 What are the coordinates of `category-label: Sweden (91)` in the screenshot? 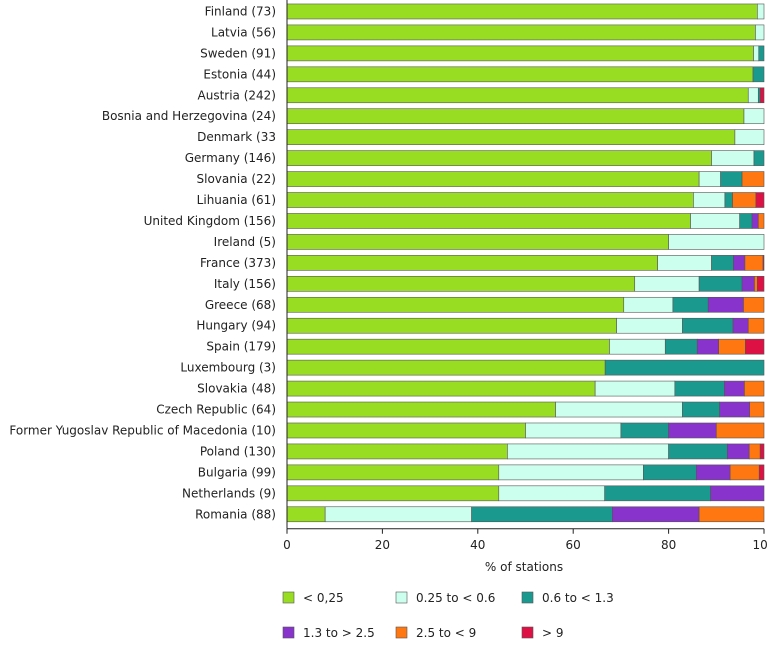 It's located at (238, 53).